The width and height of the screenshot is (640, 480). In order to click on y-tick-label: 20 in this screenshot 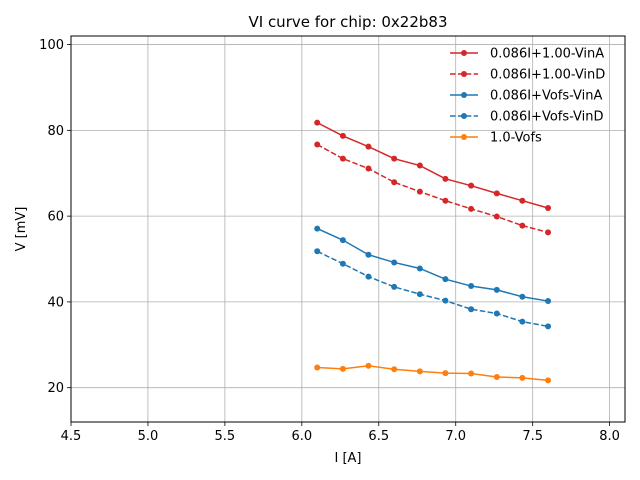, I will do `click(55, 388)`.